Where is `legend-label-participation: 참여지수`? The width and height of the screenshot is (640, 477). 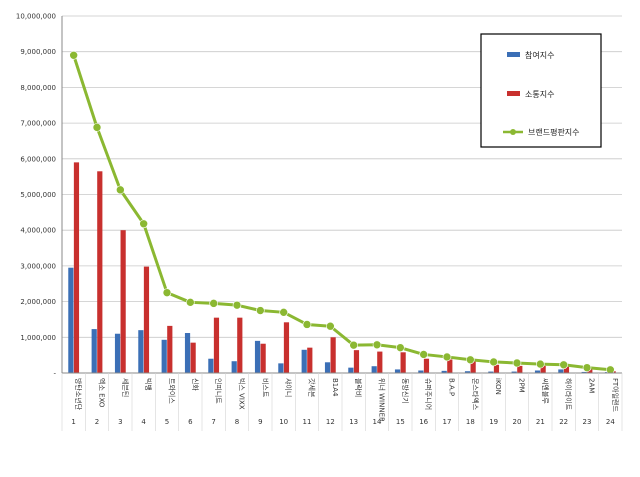 legend-label-participation: 참여지수 is located at coordinates (539, 55).